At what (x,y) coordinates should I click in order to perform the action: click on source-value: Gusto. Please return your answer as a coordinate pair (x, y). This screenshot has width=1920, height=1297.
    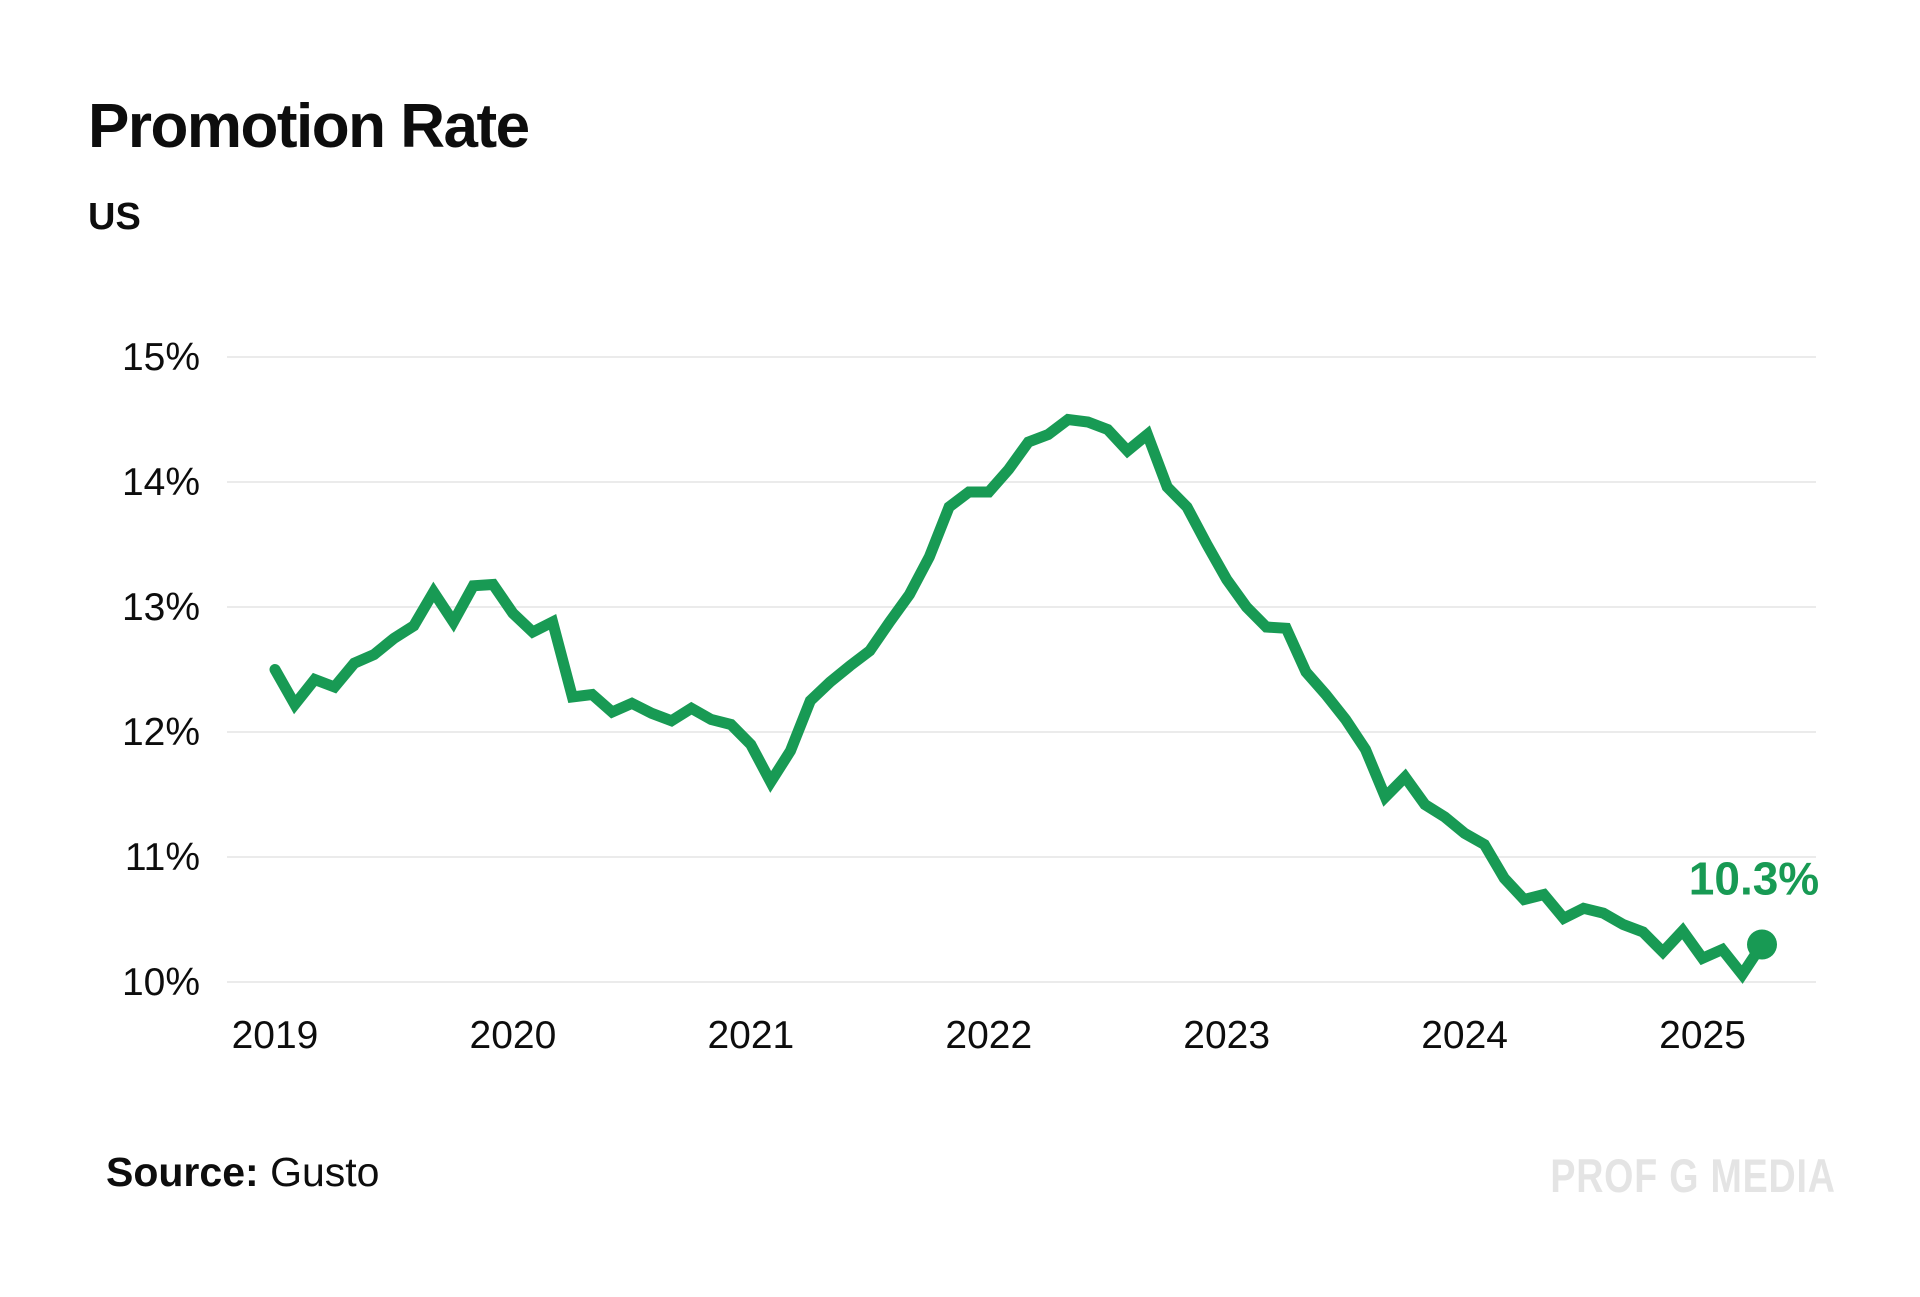
    Looking at the image, I should click on (325, 1172).